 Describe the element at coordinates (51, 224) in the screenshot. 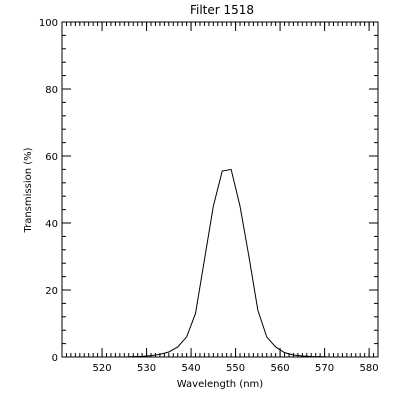

I see `y-tick-label: 40` at that location.